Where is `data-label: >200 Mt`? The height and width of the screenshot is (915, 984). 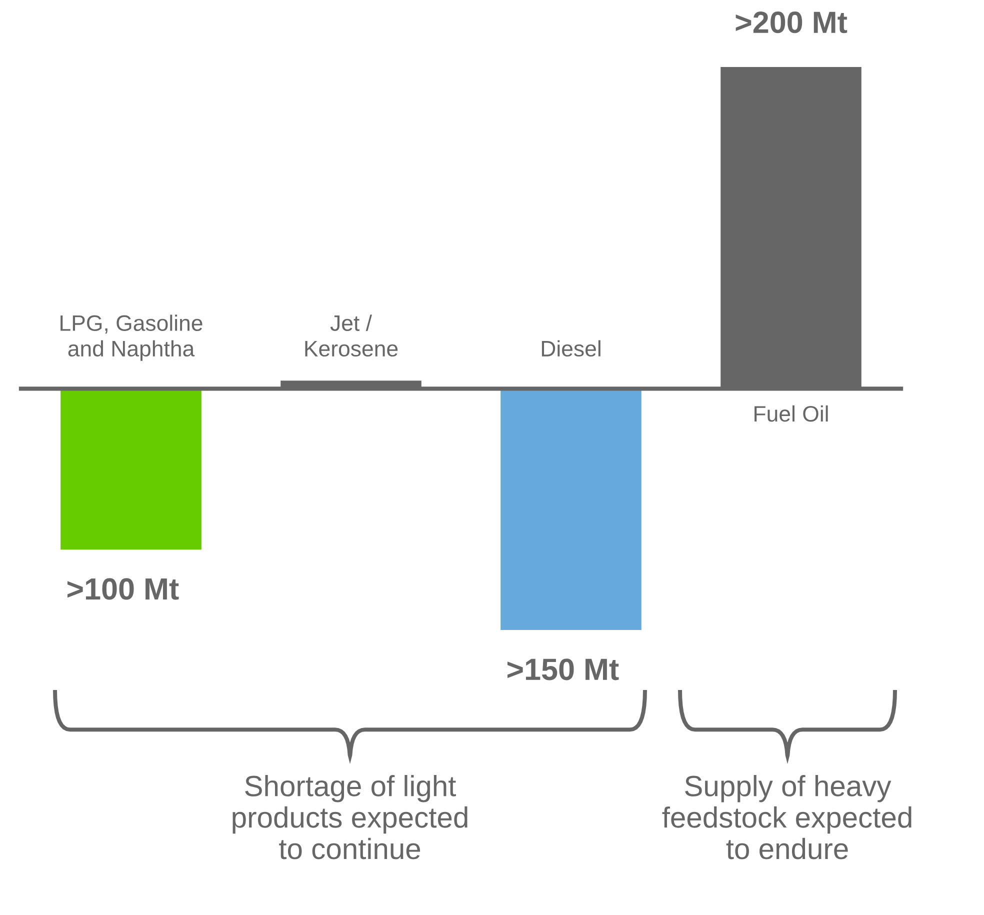
data-label: >200 Mt is located at coordinates (792, 23).